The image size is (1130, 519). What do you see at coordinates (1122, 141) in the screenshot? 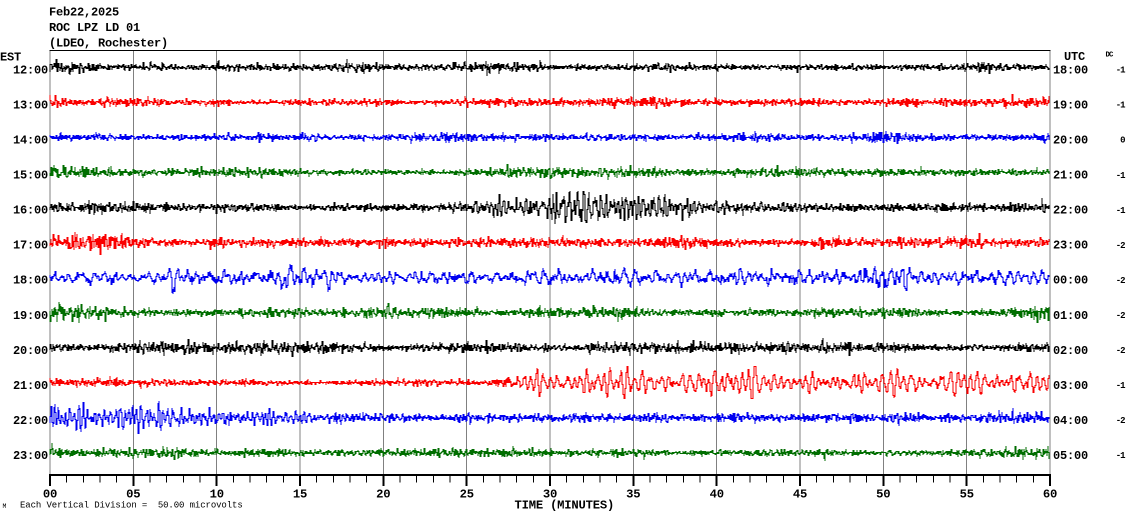
I see `svg-text: 0` at bounding box center [1122, 141].